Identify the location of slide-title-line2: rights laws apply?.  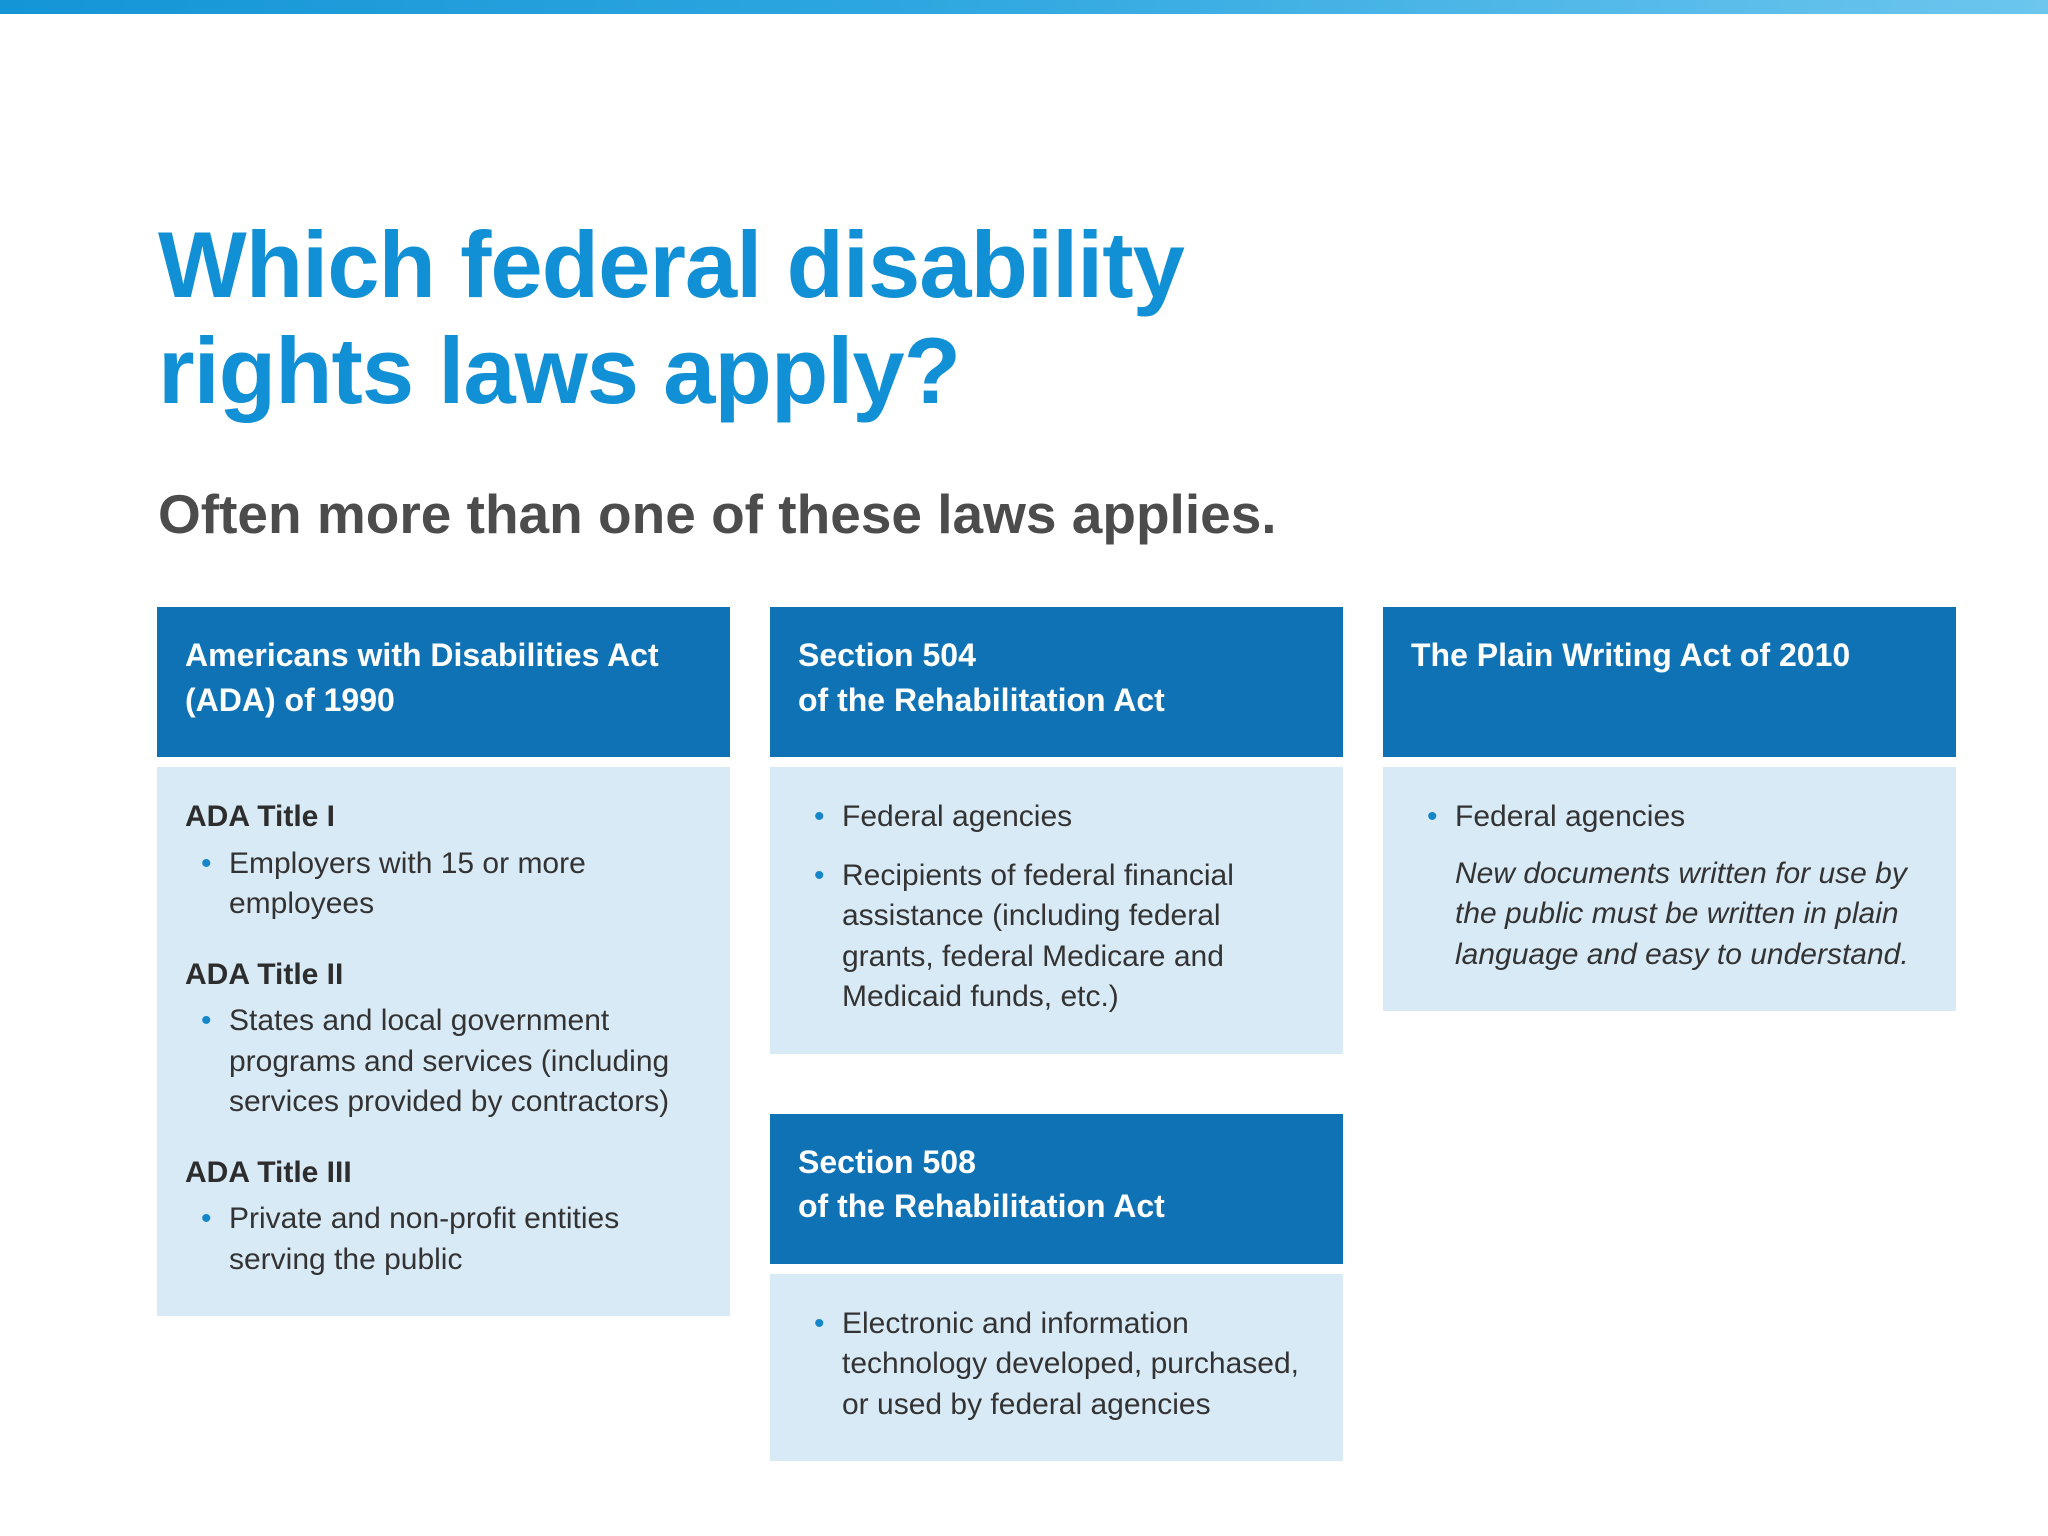
(559, 371).